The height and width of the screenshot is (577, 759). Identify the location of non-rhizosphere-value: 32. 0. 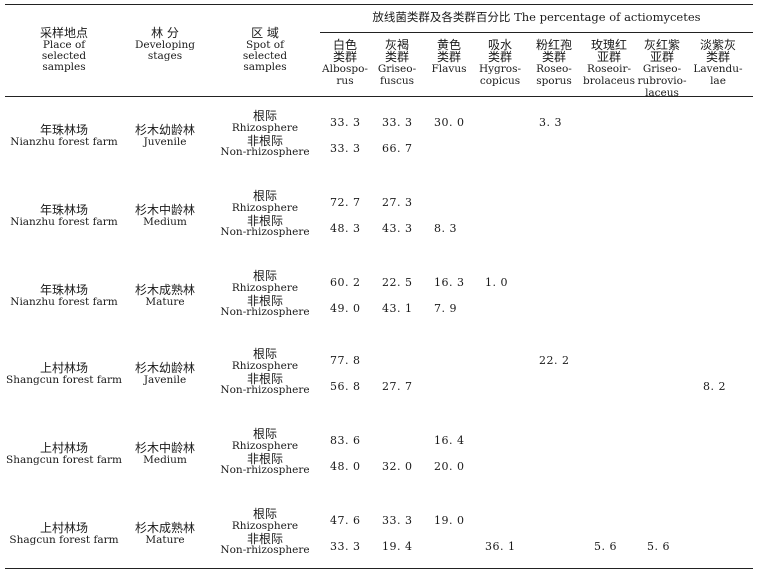
(397, 466).